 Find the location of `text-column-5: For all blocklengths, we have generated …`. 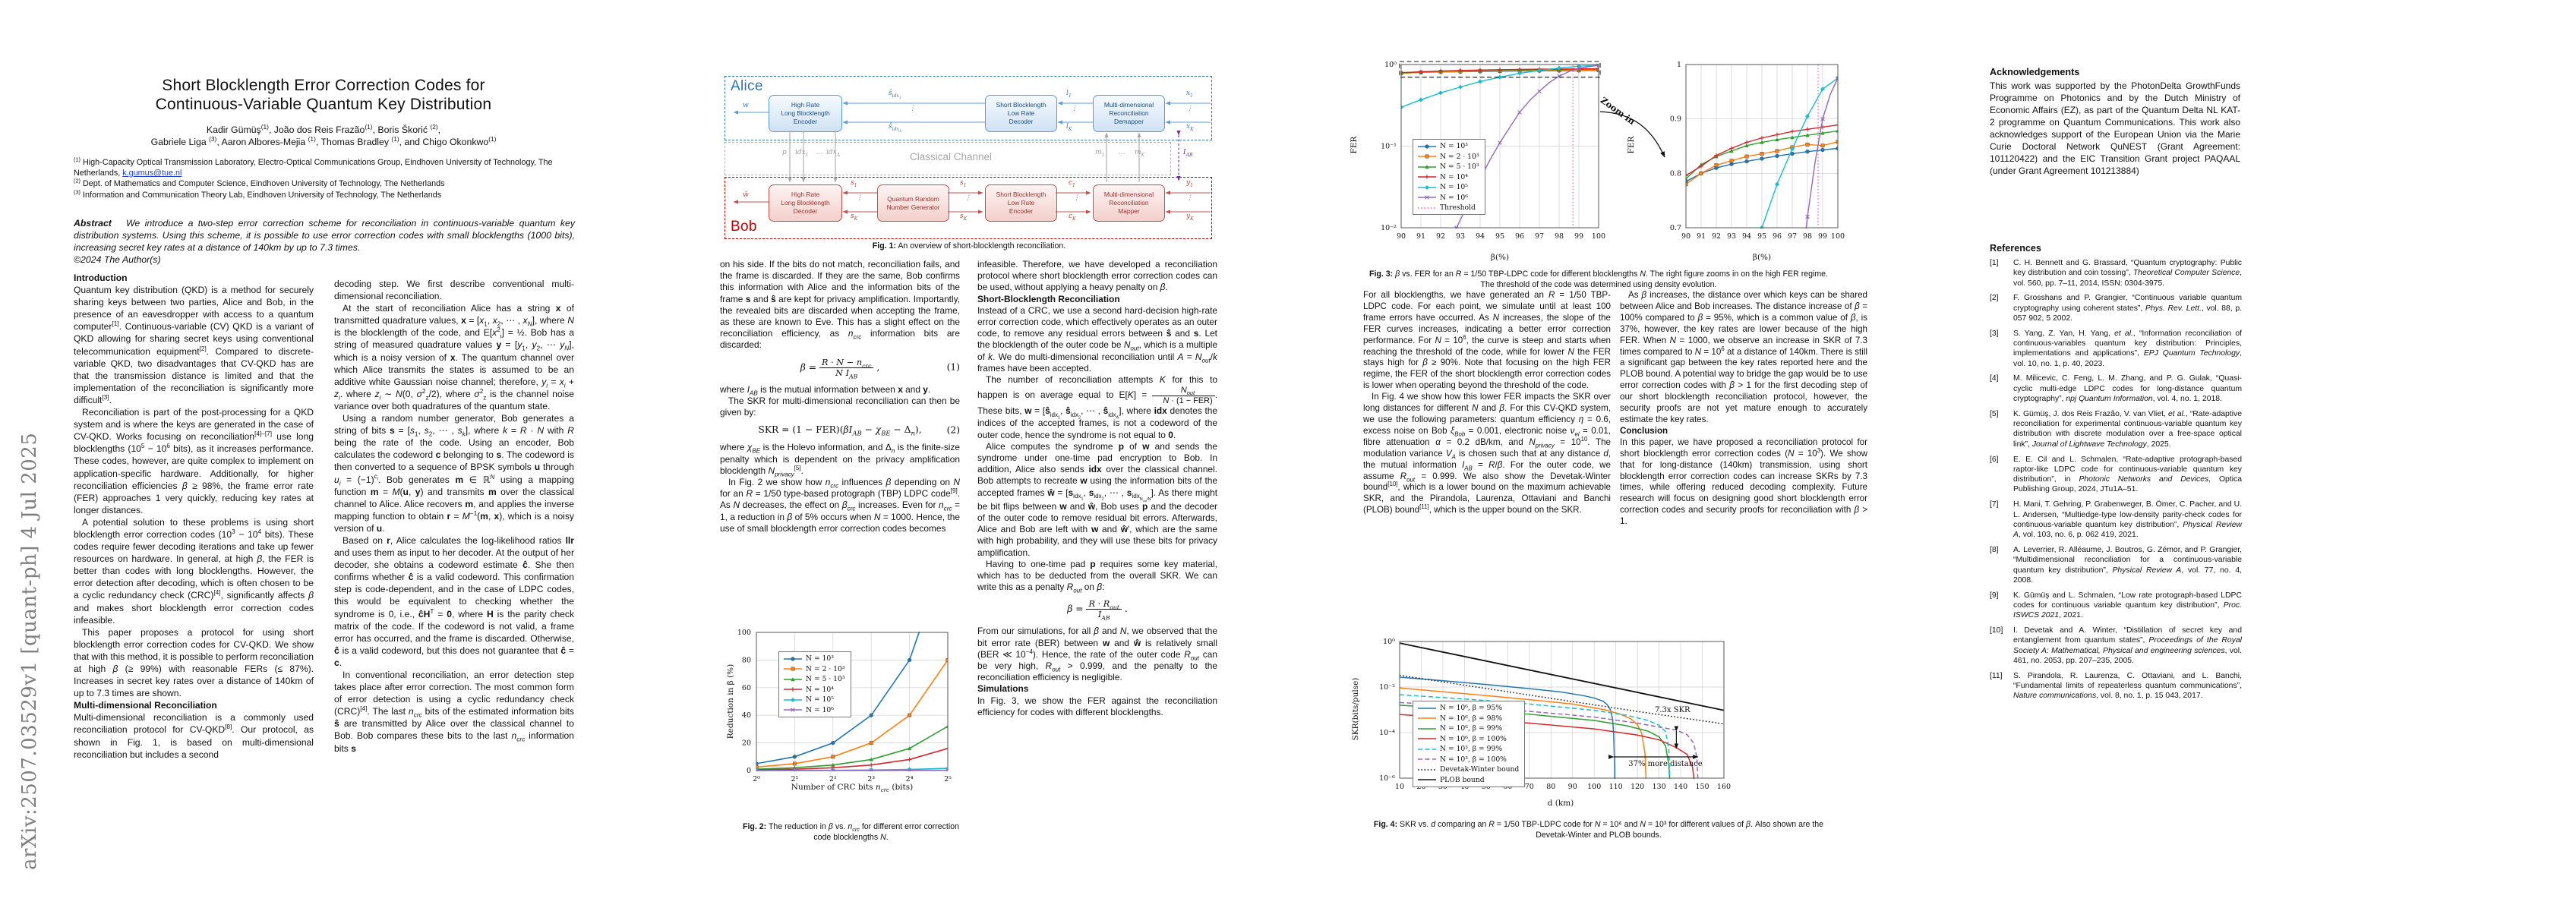

text-column-5: For all blocklengths, we have generated … is located at coordinates (1487, 403).